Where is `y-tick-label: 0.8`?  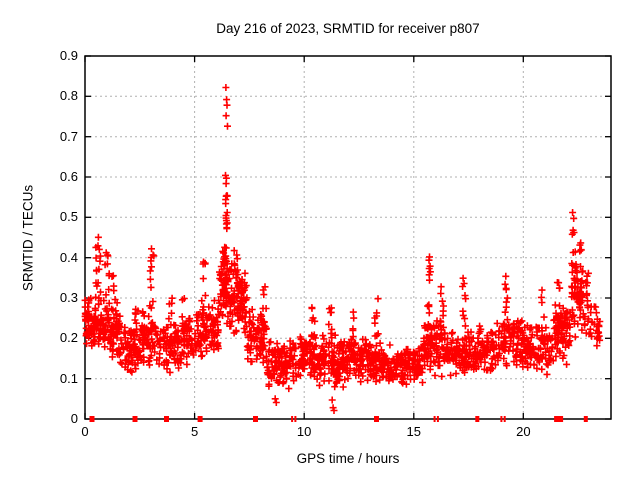
y-tick-label: 0.8 is located at coordinates (68, 96).